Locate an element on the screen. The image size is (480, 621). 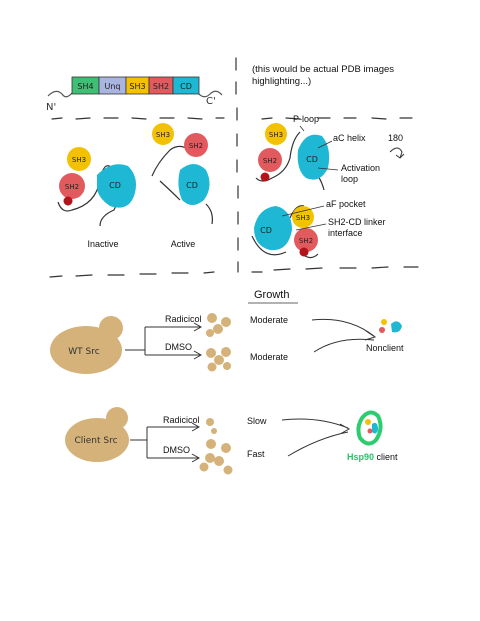
activation-loop-label-2: loop is located at coordinates (349, 179).